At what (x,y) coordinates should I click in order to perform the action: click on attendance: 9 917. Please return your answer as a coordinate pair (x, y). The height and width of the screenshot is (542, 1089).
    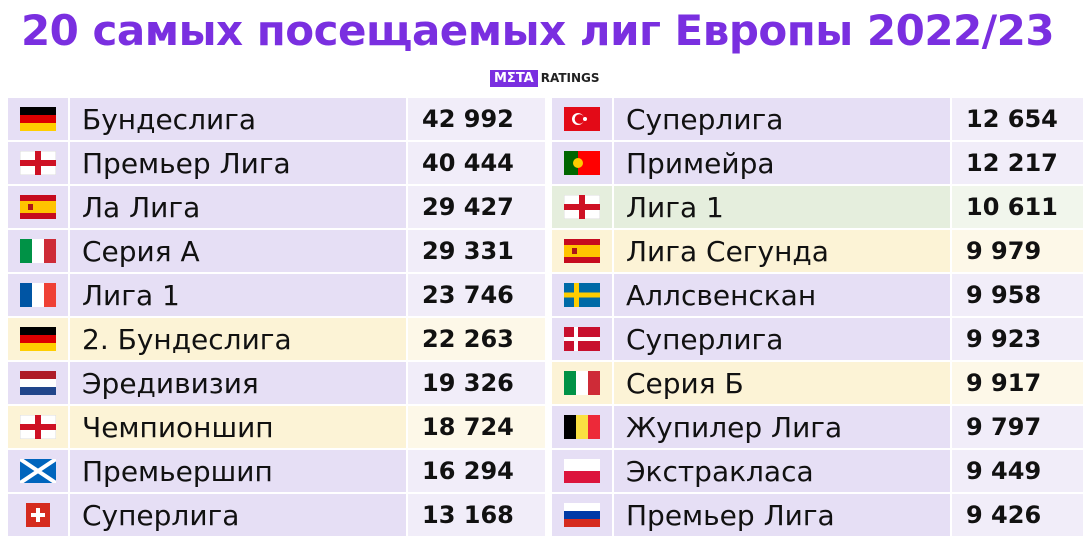
    Looking at the image, I should click on (1017, 383).